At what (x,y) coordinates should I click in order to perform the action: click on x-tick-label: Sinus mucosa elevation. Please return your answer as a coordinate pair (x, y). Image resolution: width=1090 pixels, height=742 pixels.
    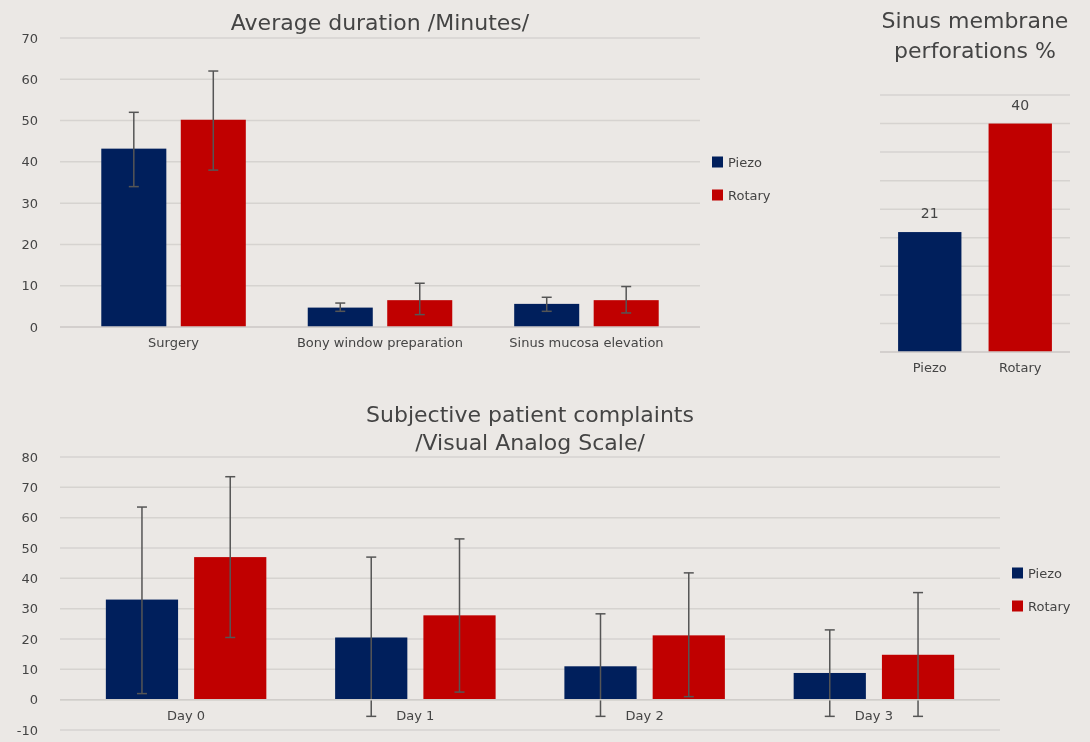
    Looking at the image, I should click on (586, 342).